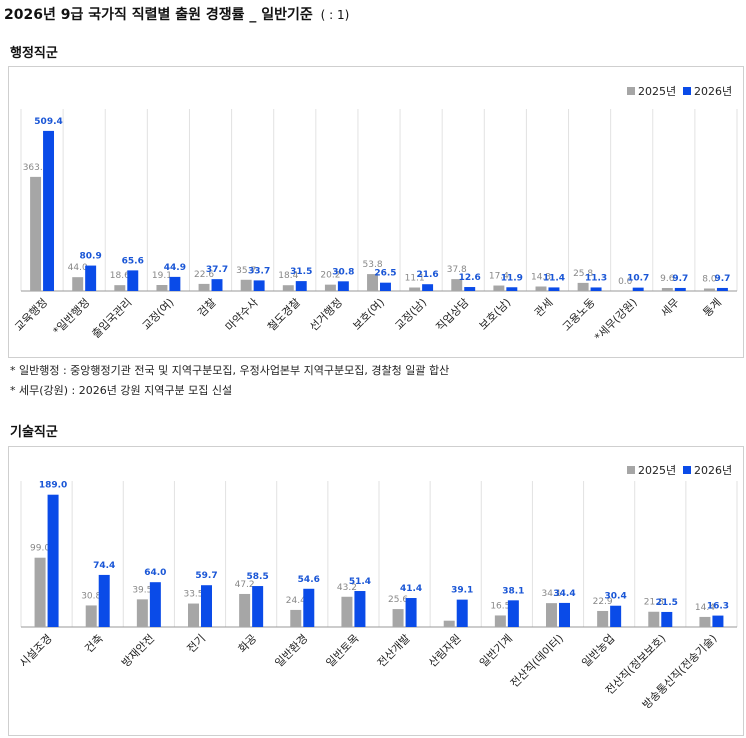 The image size is (746, 738). I want to click on bar-2025년-일반행정, so click(78, 284).